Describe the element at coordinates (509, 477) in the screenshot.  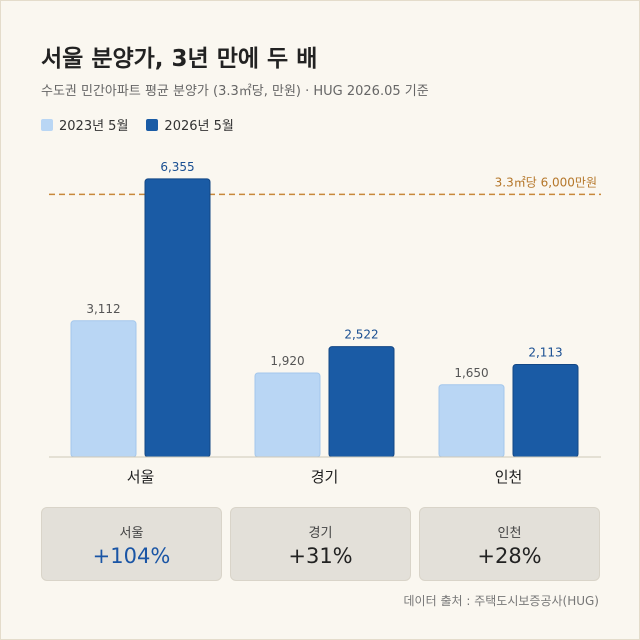
I see `category-label: 인천` at that location.